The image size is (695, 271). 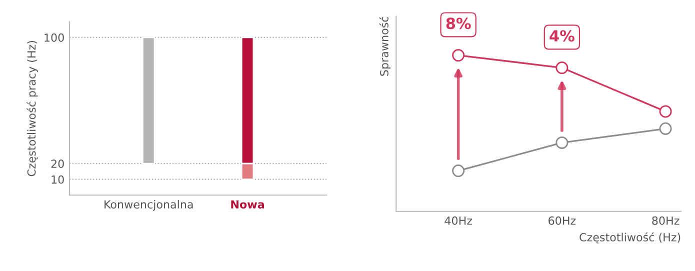 What do you see at coordinates (58, 179) in the screenshot?
I see `y-tick-label: 10` at bounding box center [58, 179].